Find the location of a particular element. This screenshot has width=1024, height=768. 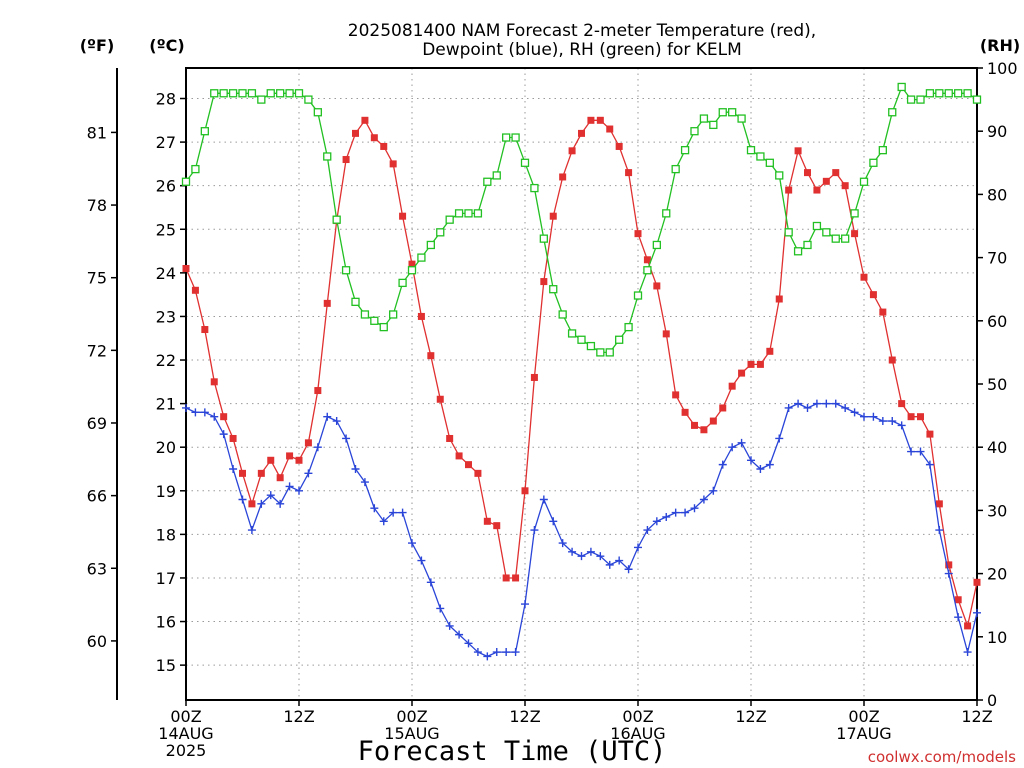

rh-tick-label: 30 is located at coordinates (997, 510).